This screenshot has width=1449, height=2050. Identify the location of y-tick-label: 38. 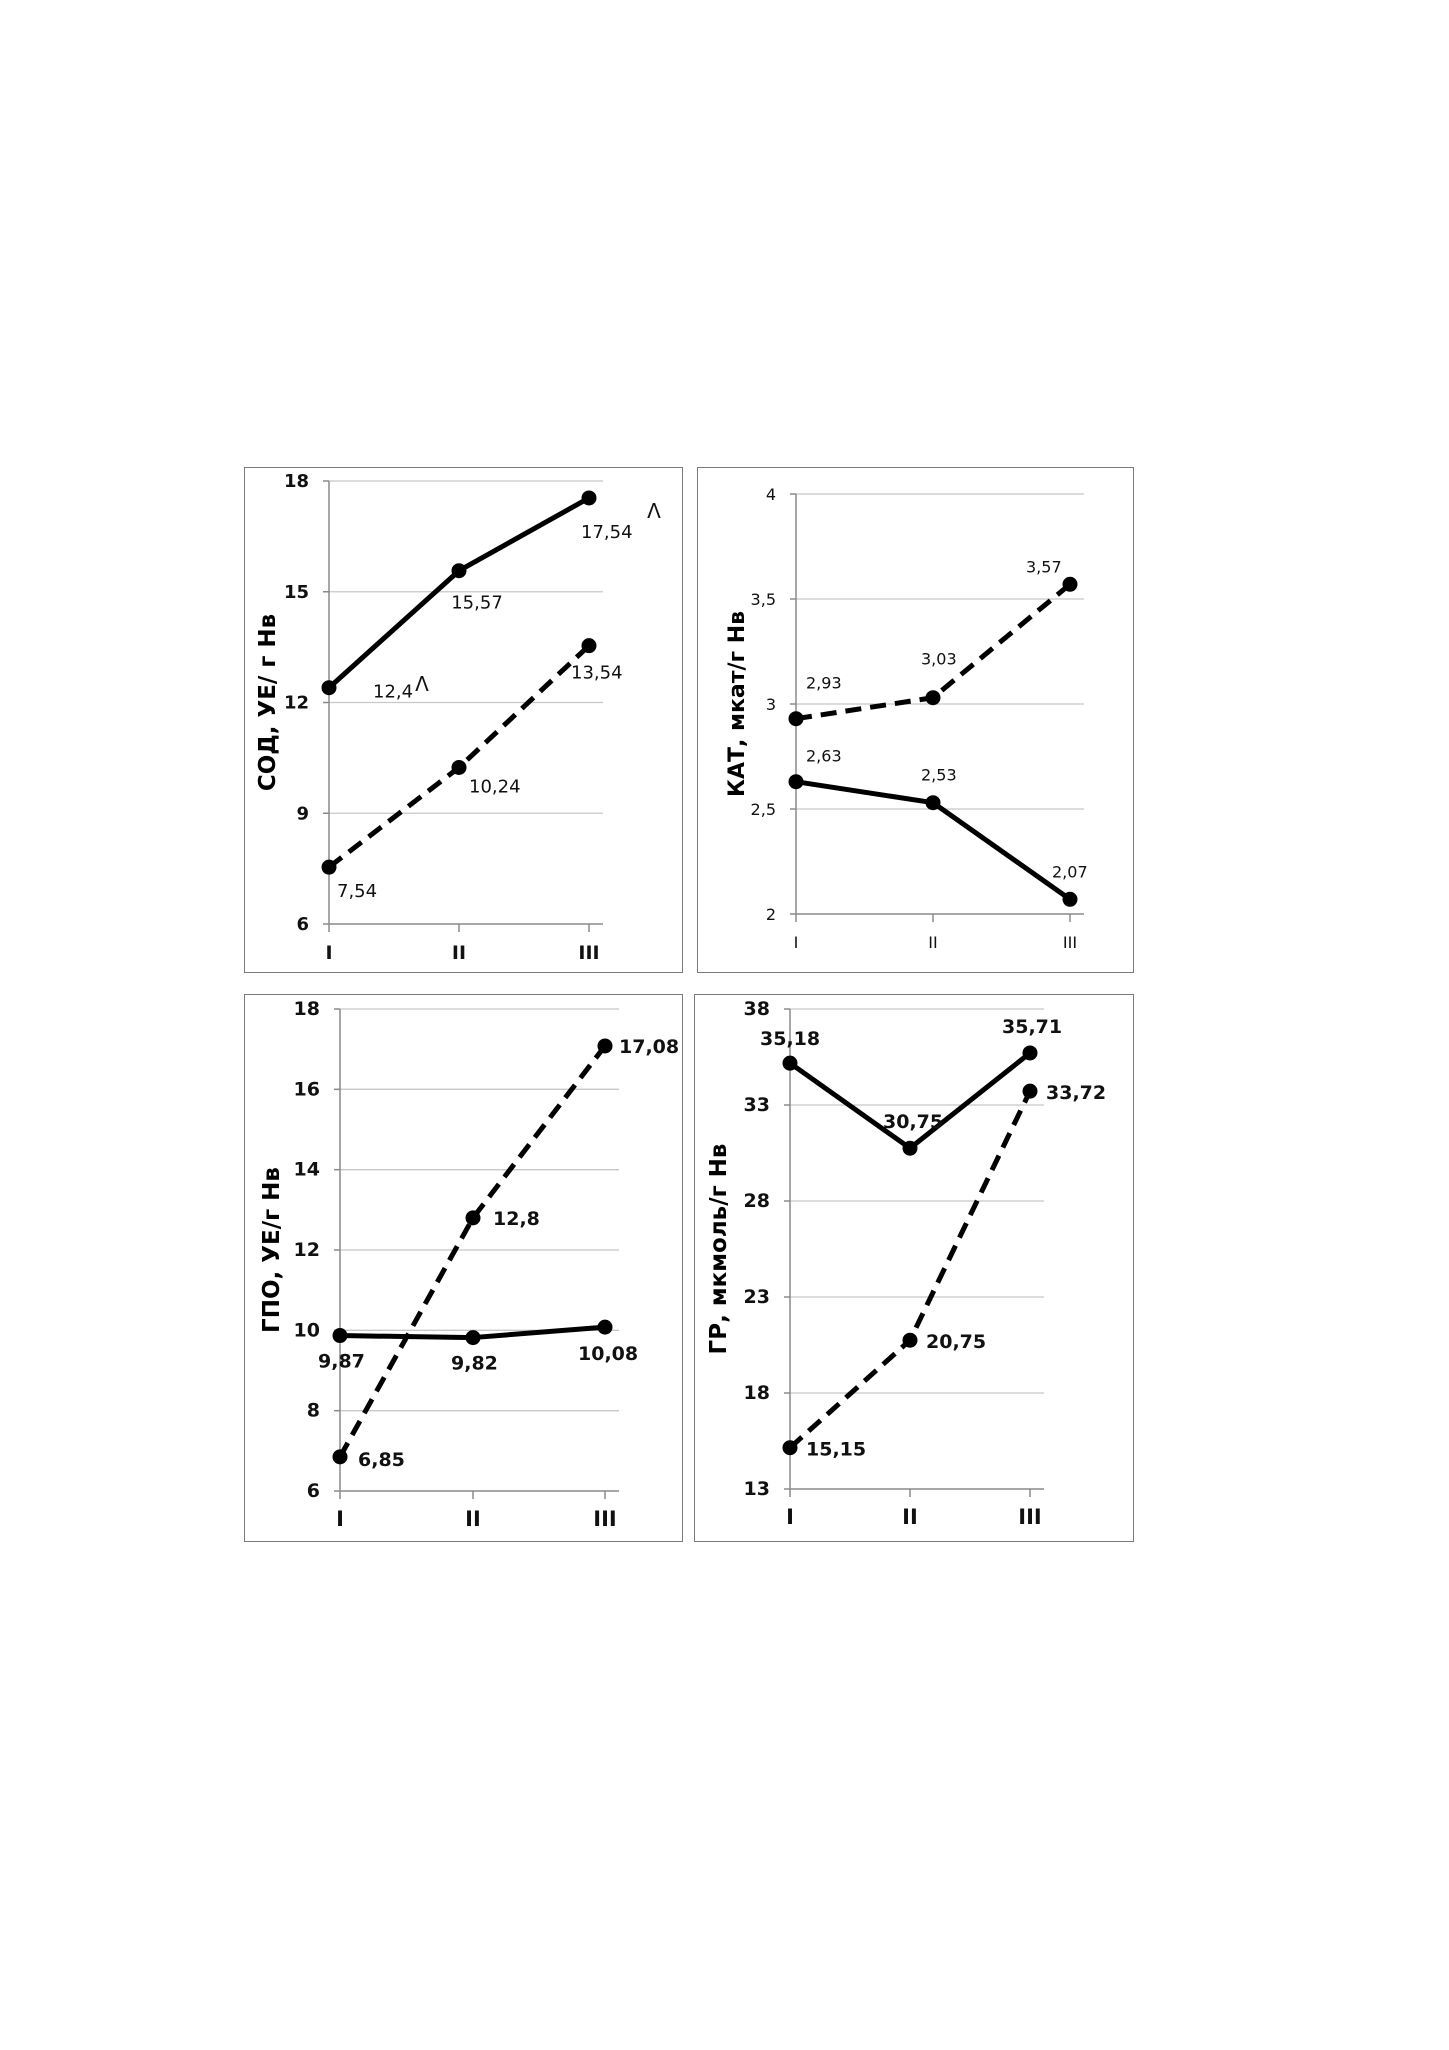
(757, 1009).